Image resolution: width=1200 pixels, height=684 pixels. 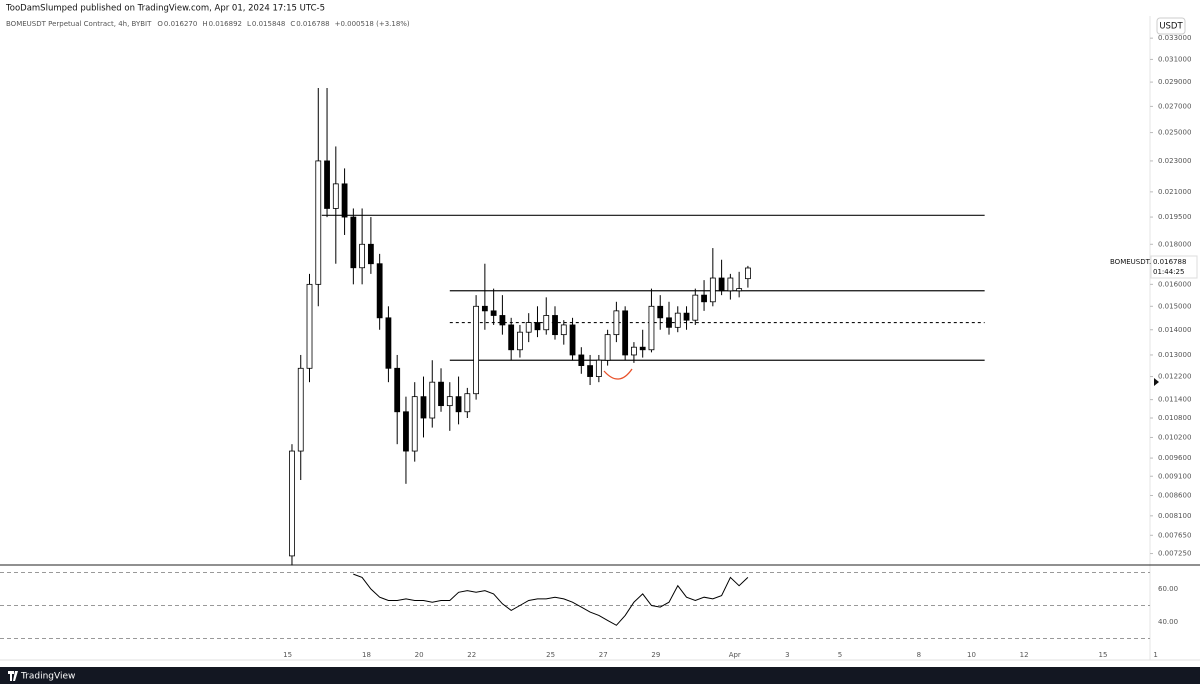 I want to click on ohlc-value: 0.015848, so click(x=268, y=24).